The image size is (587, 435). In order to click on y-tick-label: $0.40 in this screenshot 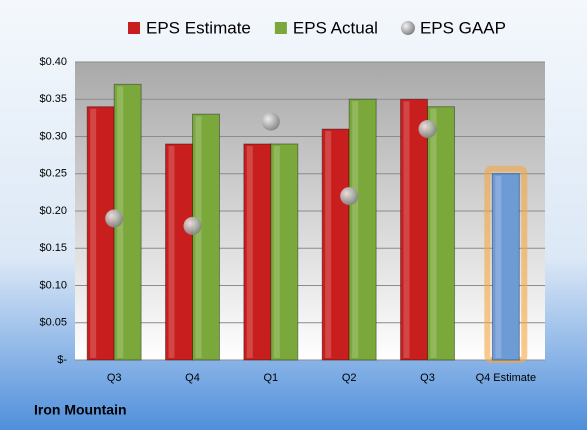, I will do `click(53, 62)`.